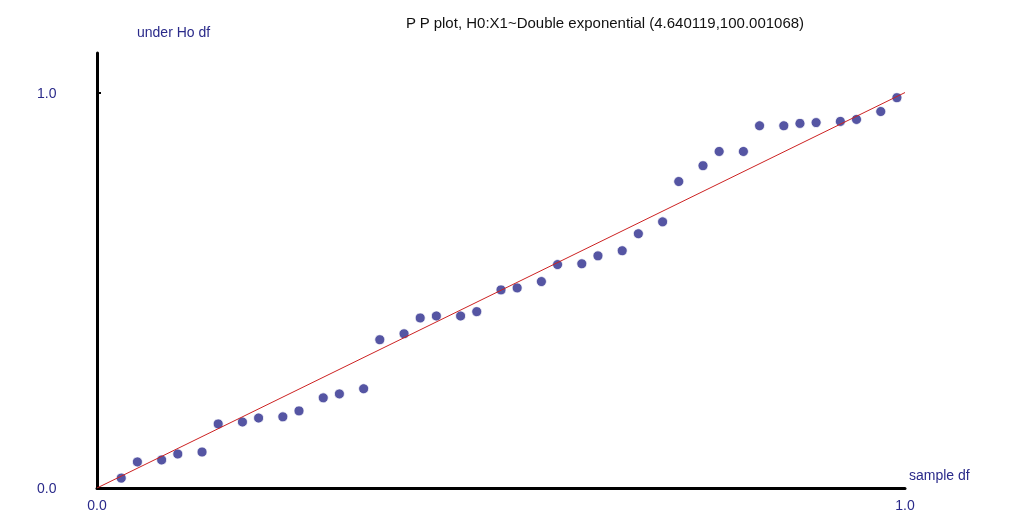  I want to click on chart-title: P P plot, H0:X1~Double exponential (4.640119,100.001068), so click(605, 22).